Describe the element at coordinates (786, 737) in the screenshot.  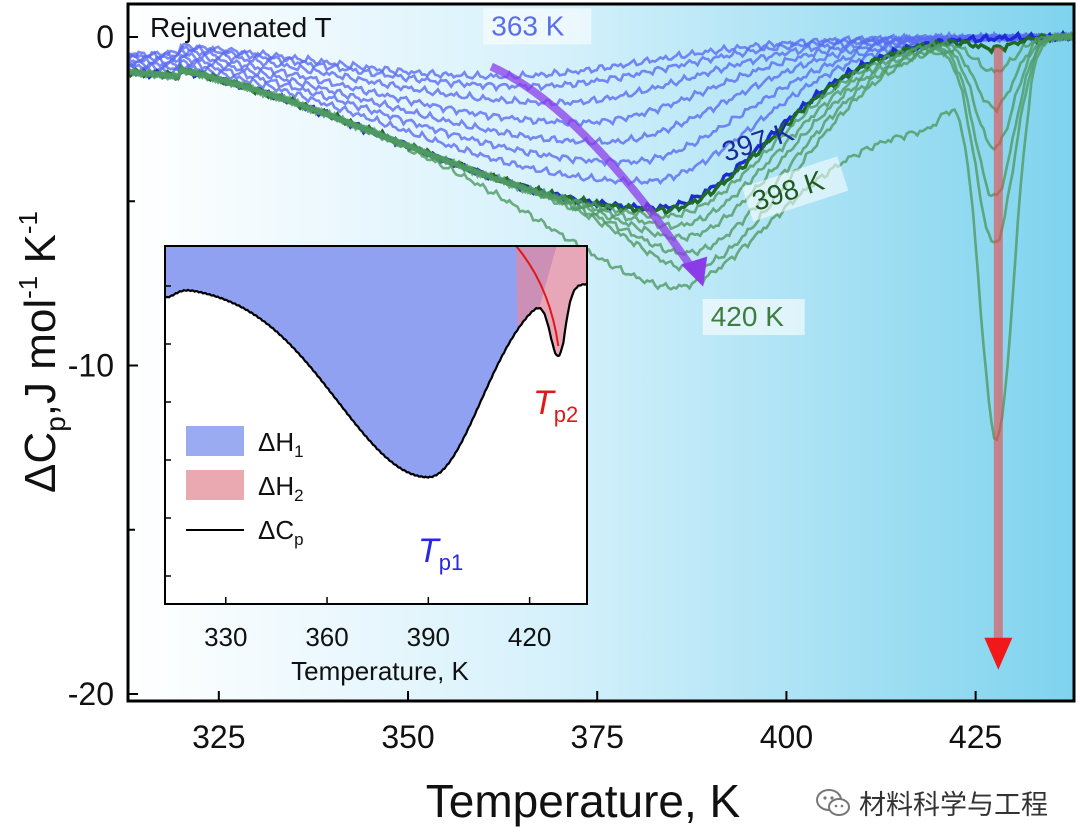
I see `x-tick-label-400: 400` at that location.